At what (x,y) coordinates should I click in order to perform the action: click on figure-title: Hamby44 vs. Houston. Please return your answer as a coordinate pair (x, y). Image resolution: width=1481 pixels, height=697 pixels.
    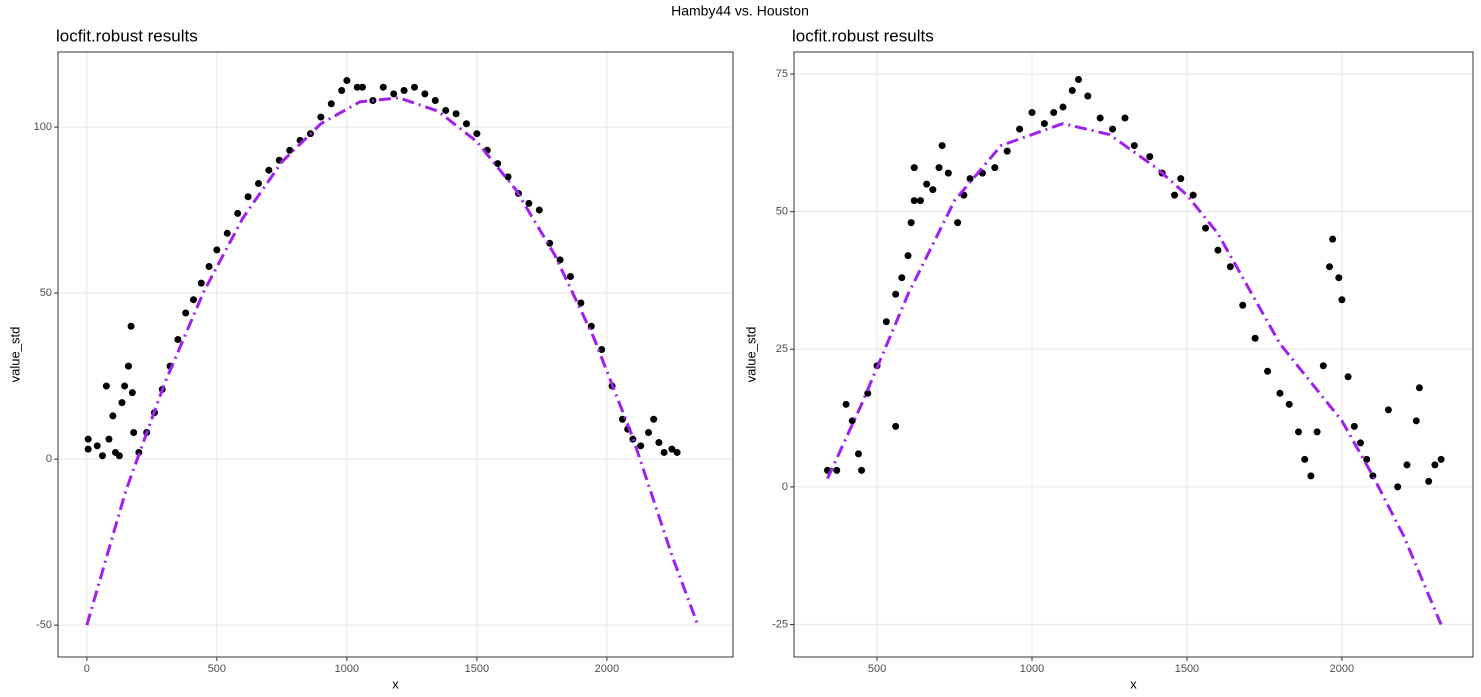
    Looking at the image, I should click on (740, 11).